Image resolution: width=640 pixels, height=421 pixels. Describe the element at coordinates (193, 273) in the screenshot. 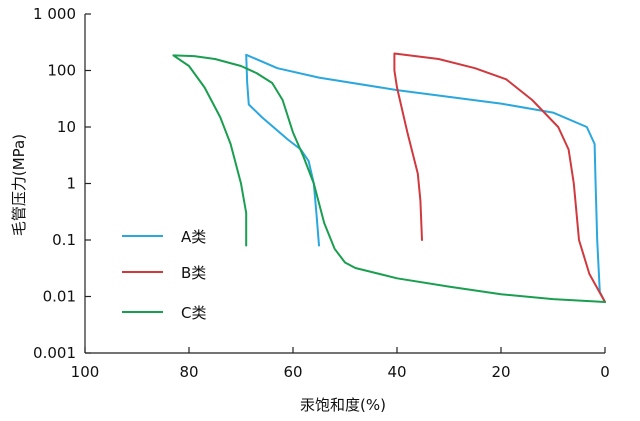

I see `legend-label: B类` at that location.